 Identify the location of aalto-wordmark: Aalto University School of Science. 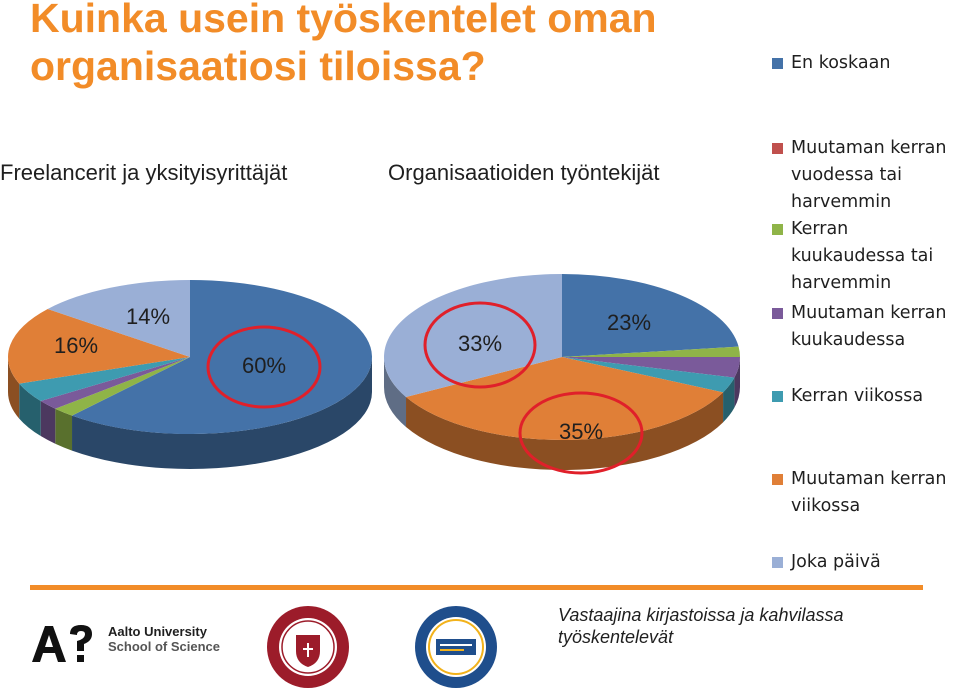
(164, 639).